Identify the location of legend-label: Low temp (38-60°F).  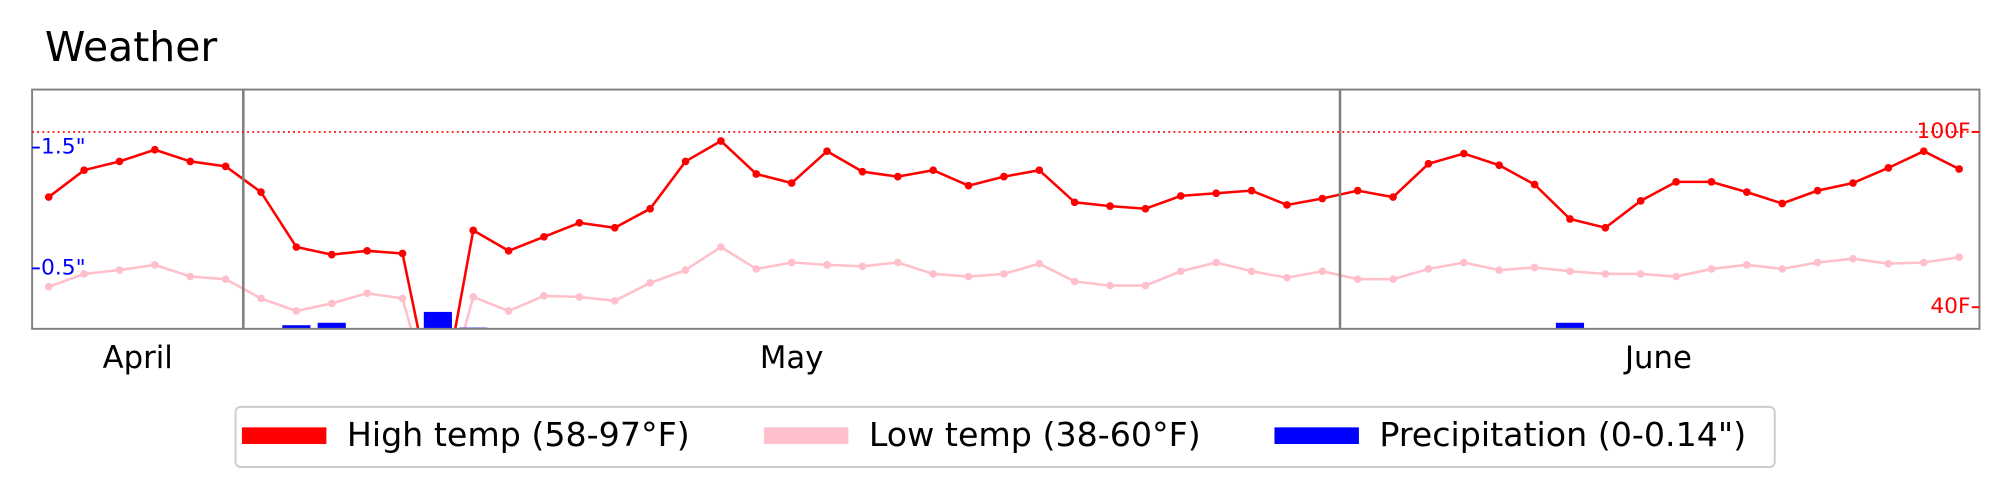
(1035, 434).